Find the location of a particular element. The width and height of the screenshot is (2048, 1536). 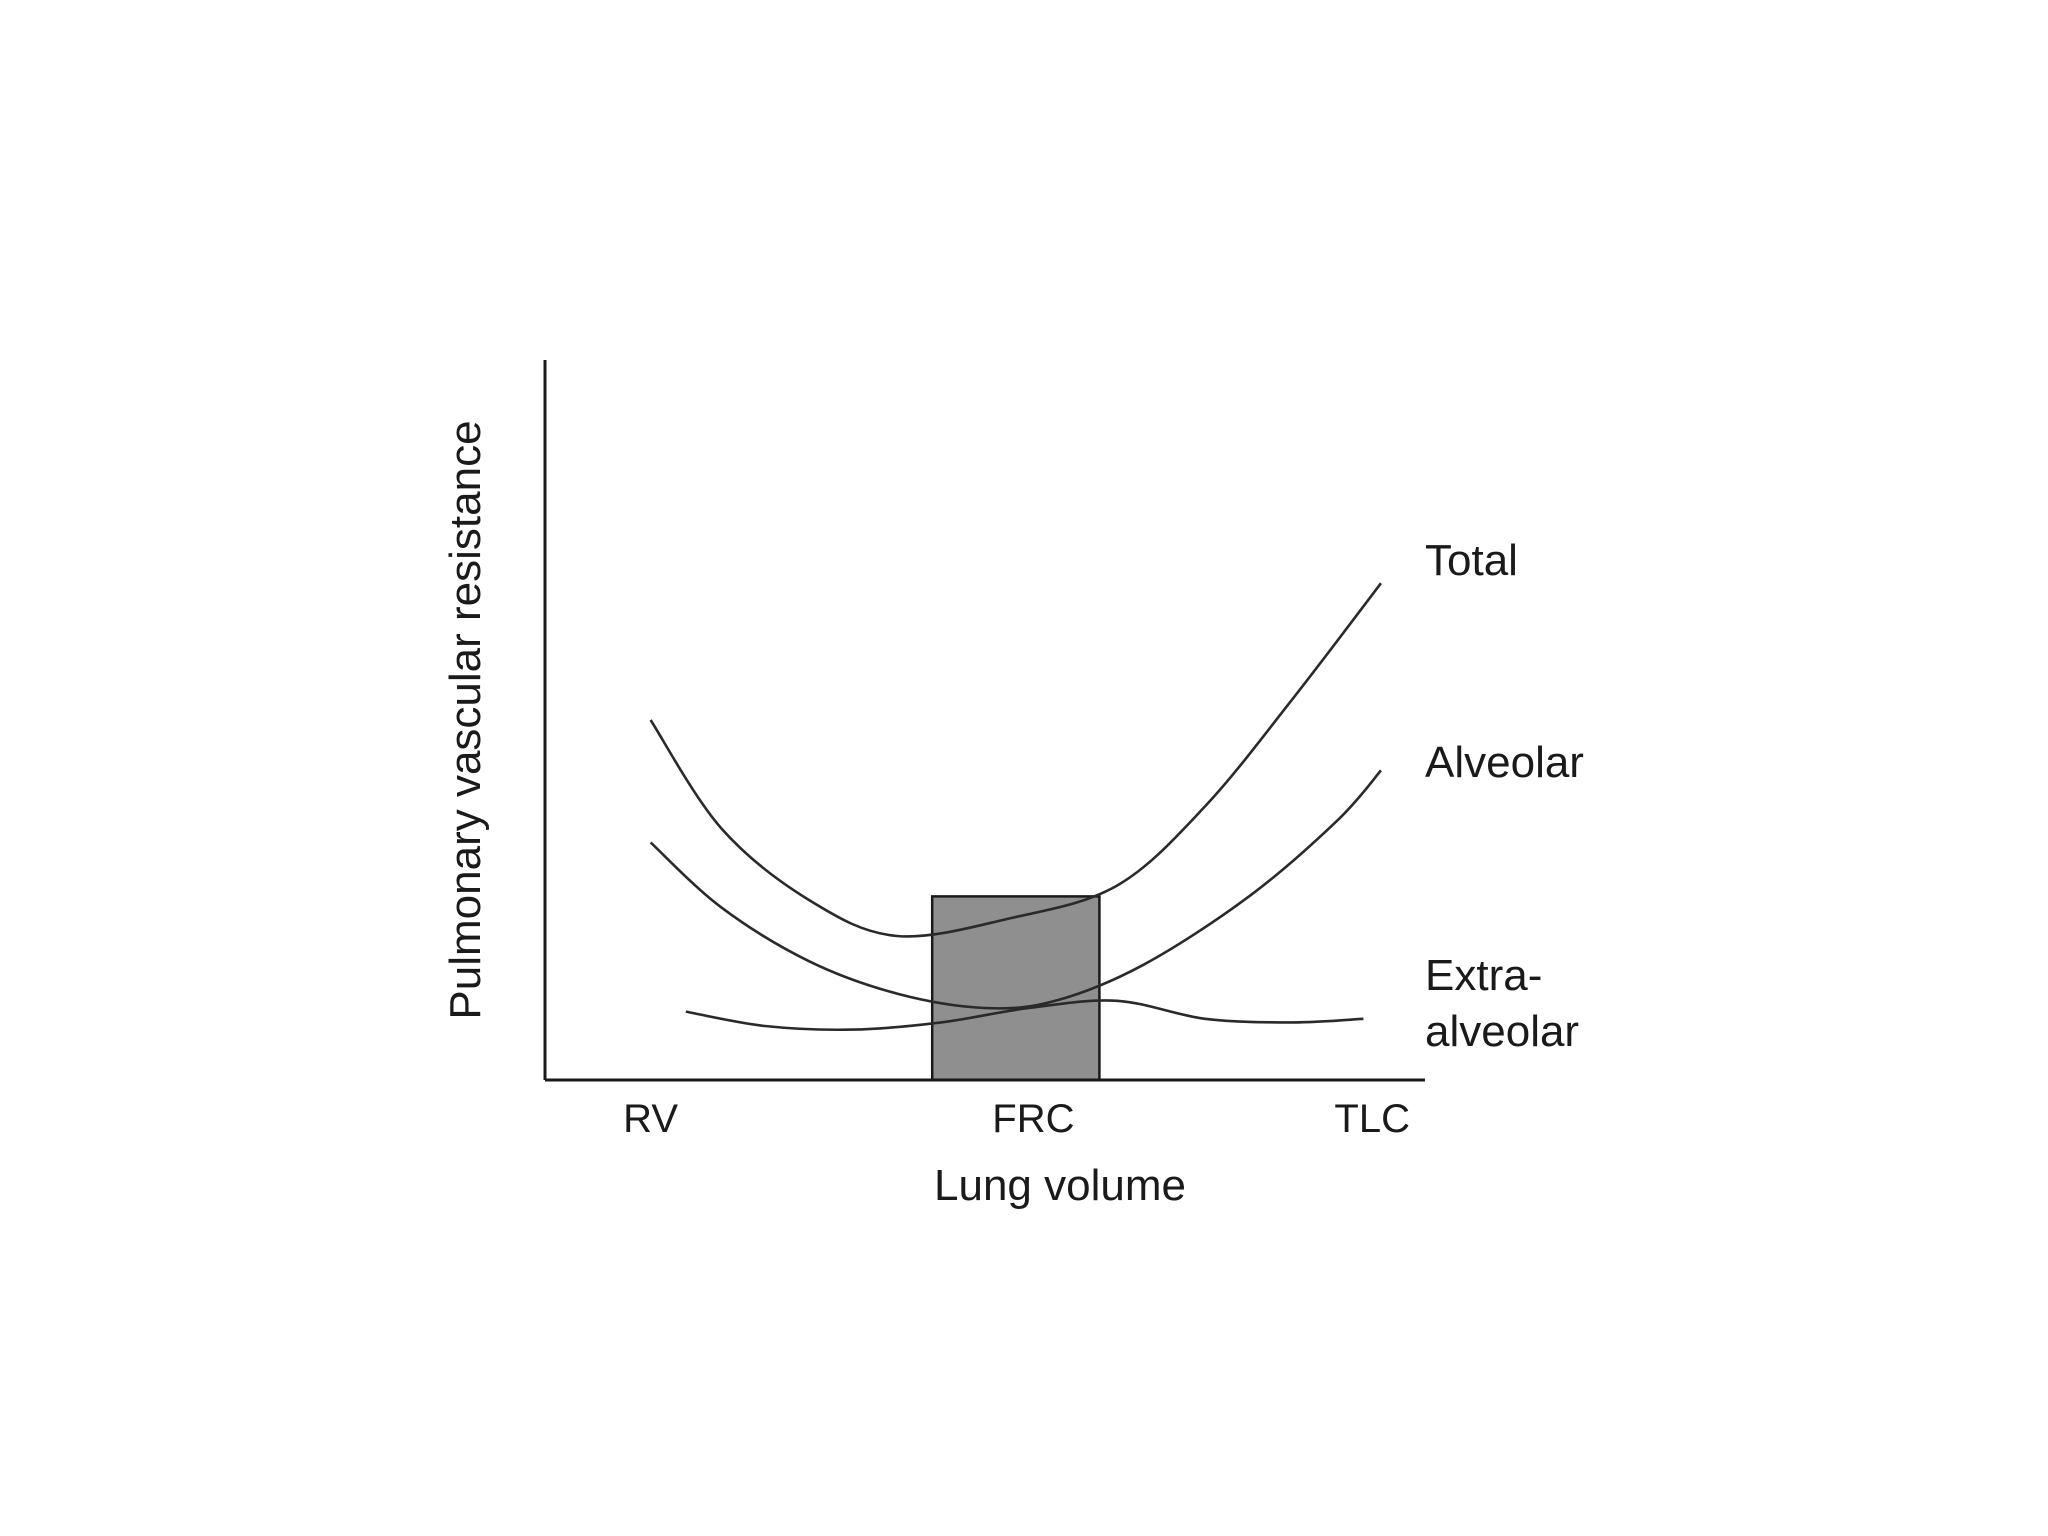

series-line-extra-alveolar is located at coordinates (1024, 1015).